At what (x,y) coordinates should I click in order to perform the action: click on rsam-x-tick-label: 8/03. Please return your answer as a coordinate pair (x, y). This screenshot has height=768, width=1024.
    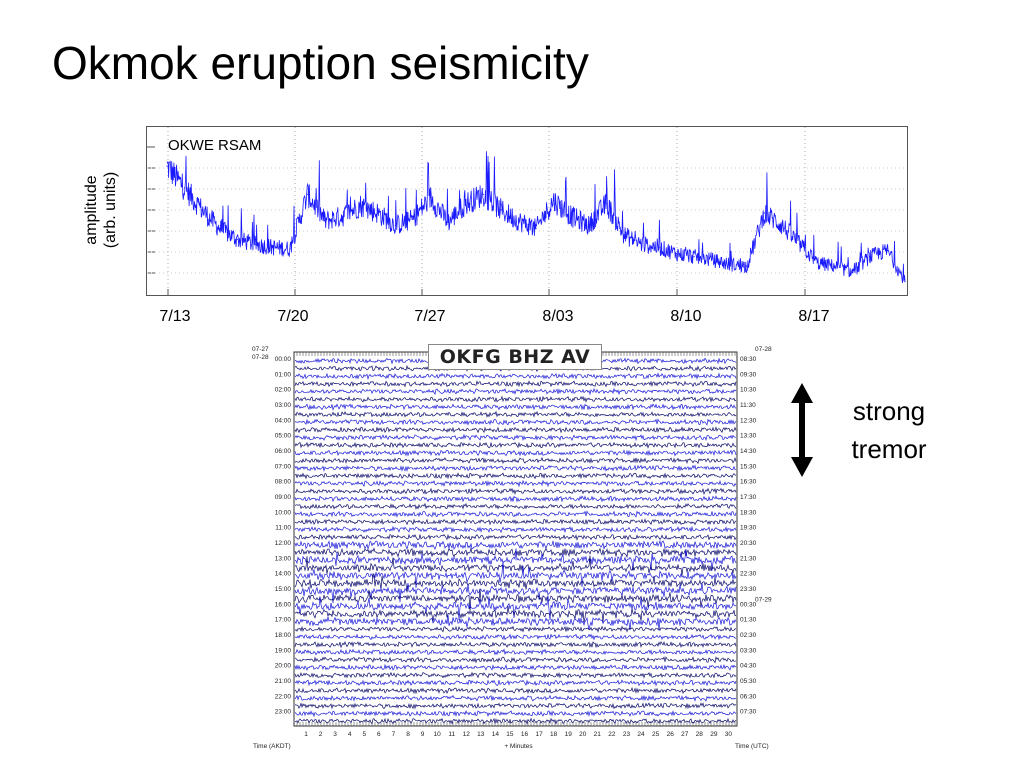
    Looking at the image, I should click on (558, 316).